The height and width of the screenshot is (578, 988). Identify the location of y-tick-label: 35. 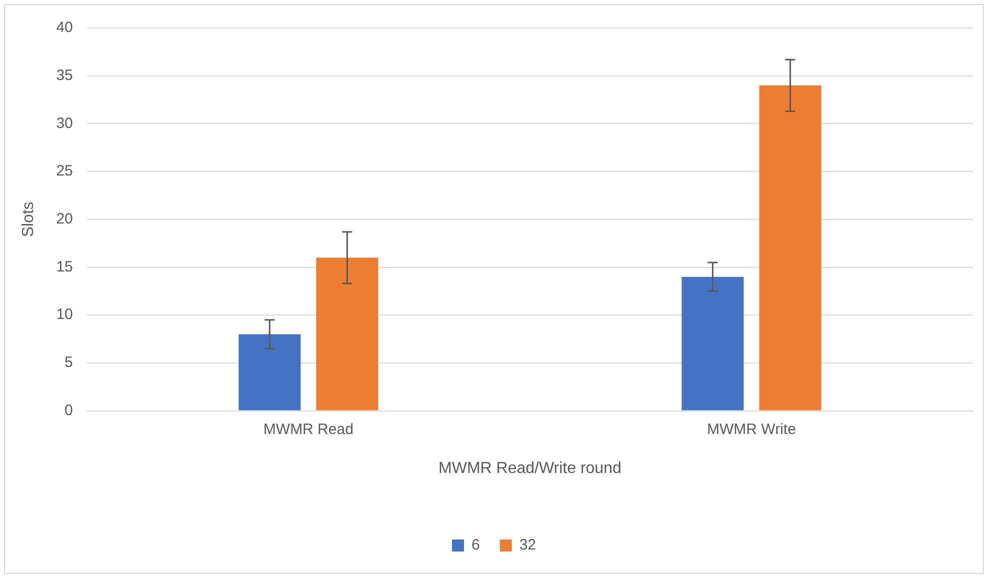
(64, 75).